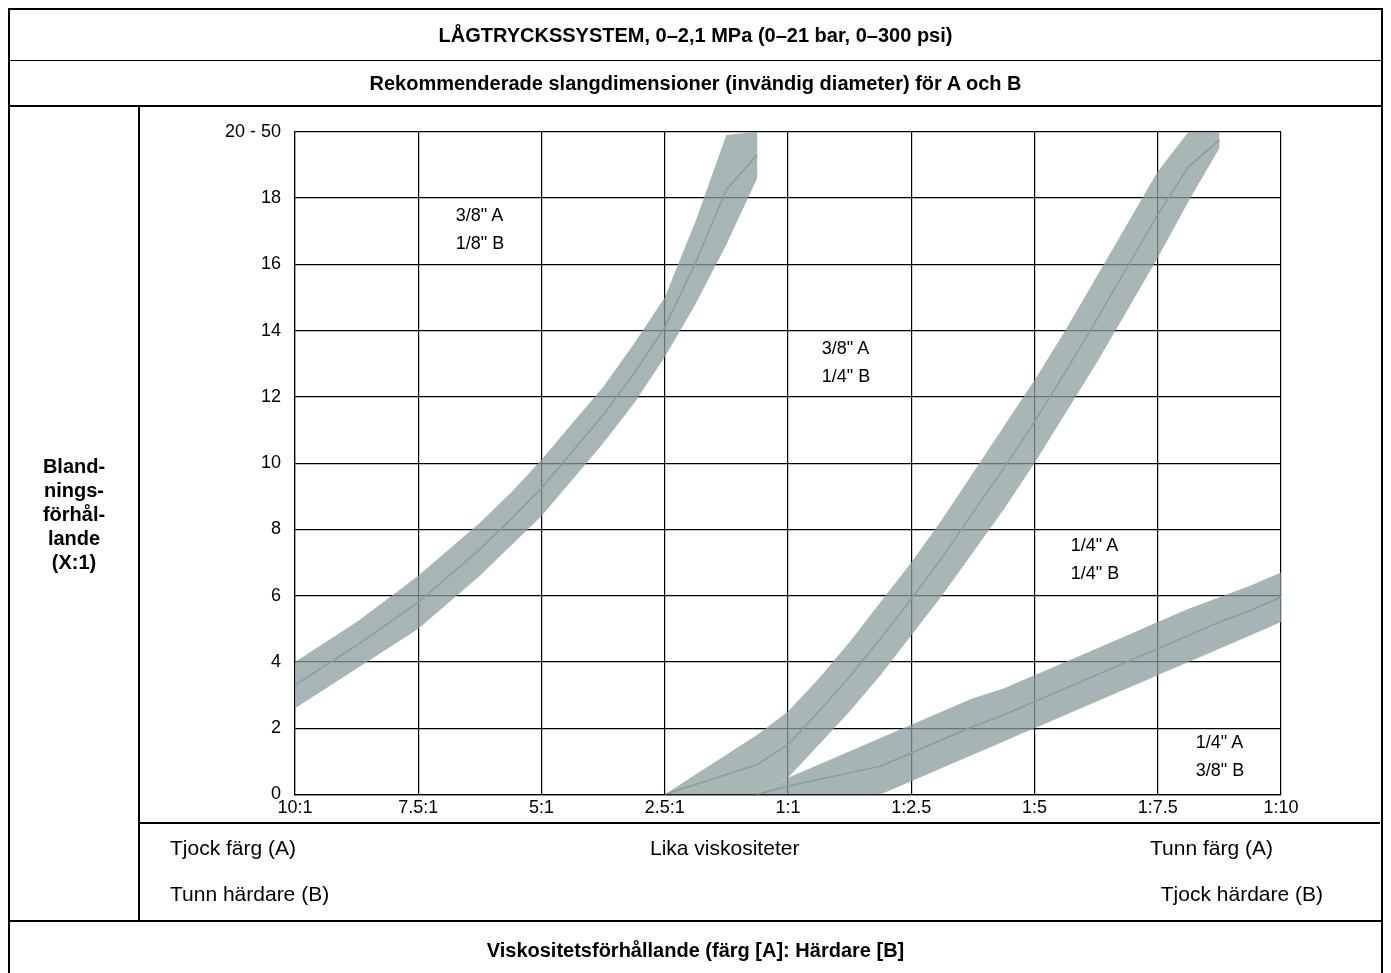 The width and height of the screenshot is (1391, 973). I want to click on text: Tunn färg (A), so click(1211, 848).